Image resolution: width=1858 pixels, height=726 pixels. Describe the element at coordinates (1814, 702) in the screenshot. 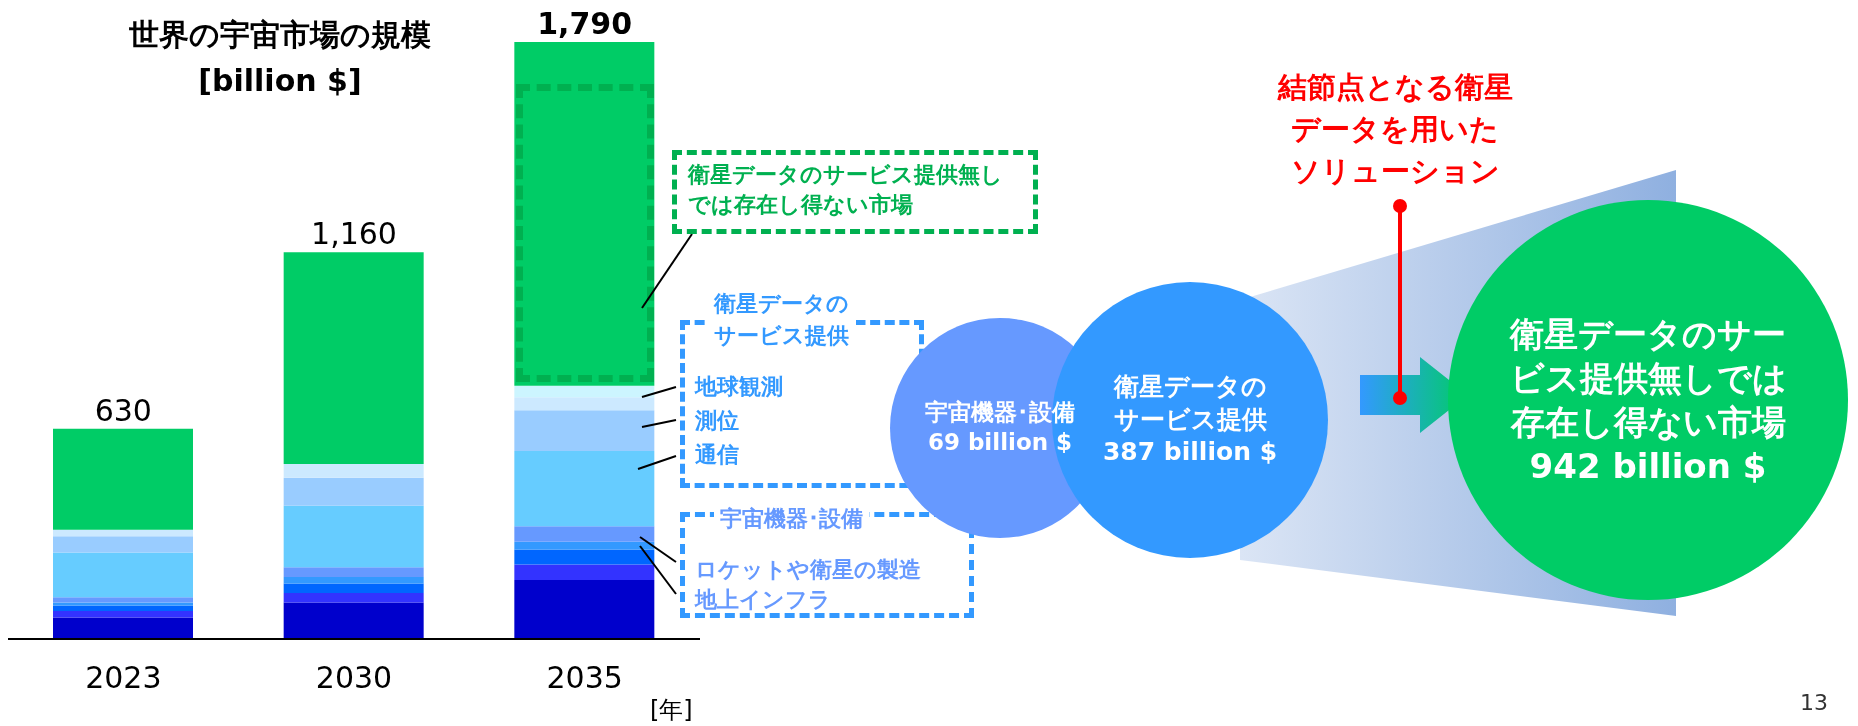

I see `text: 13` at that location.